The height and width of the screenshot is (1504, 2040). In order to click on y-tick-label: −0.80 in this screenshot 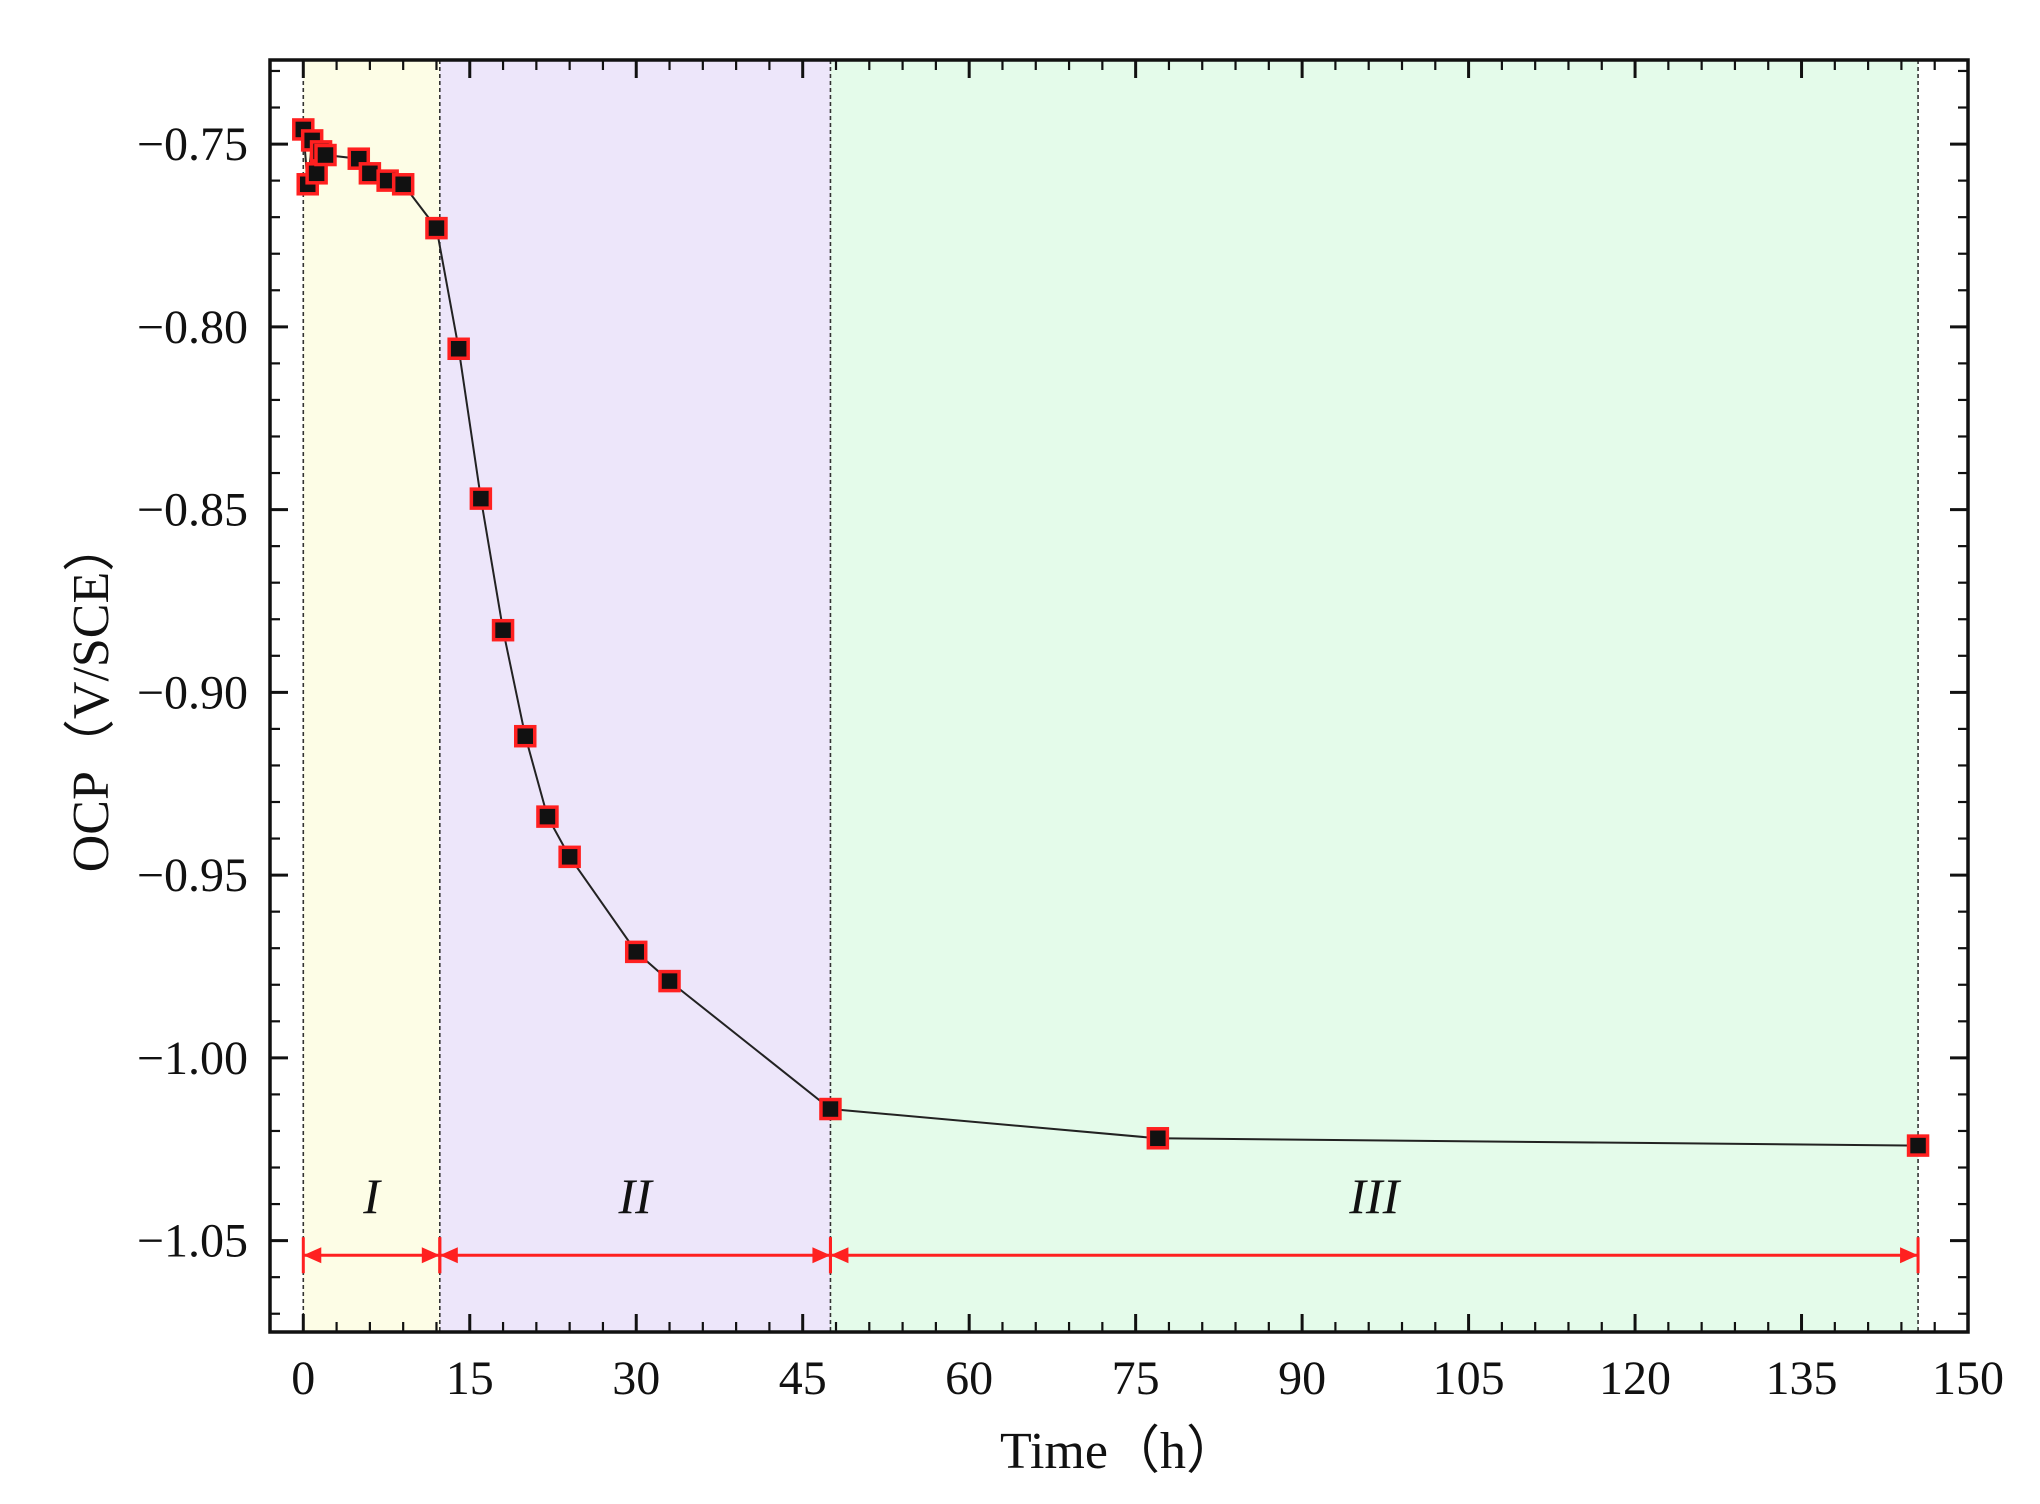, I will do `click(192, 327)`.